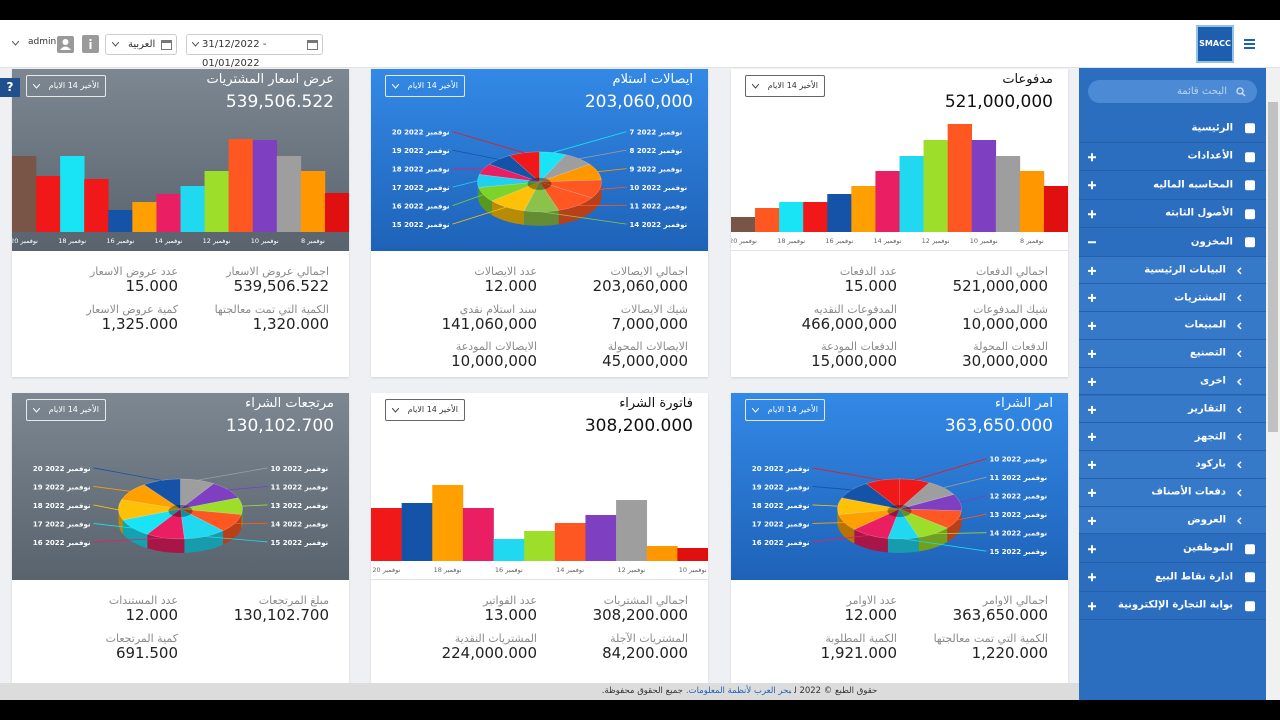 The width and height of the screenshot is (1280, 720). I want to click on pie-sides, so click(180, 530).